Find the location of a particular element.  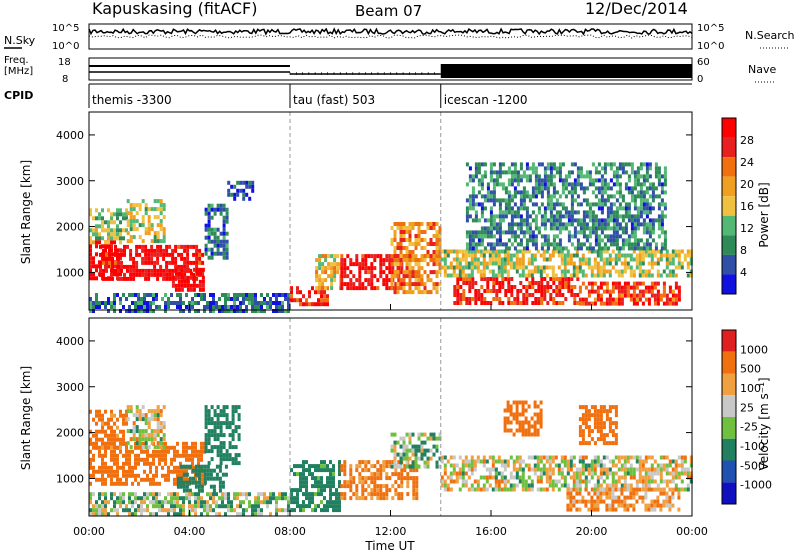

freq-label: Freq. is located at coordinates (16, 60).